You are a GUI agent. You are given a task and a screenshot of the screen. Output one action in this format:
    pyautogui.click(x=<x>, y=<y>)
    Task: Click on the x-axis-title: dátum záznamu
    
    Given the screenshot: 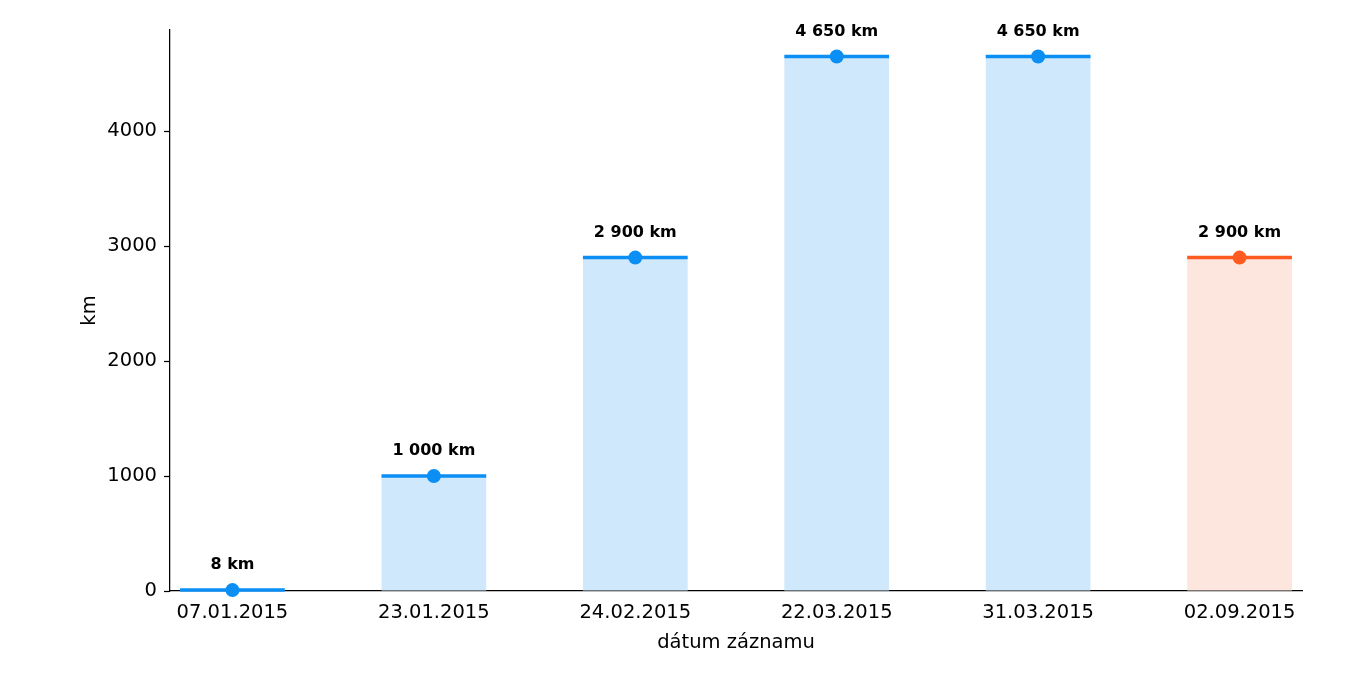 What is the action you would take?
    pyautogui.click(x=736, y=642)
    